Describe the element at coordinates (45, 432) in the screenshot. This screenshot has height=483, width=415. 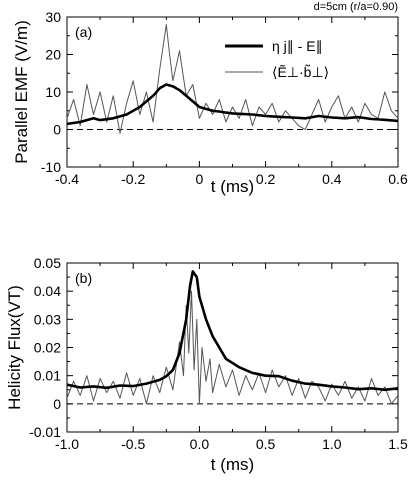
I see `y-tick-label: -0.01` at that location.